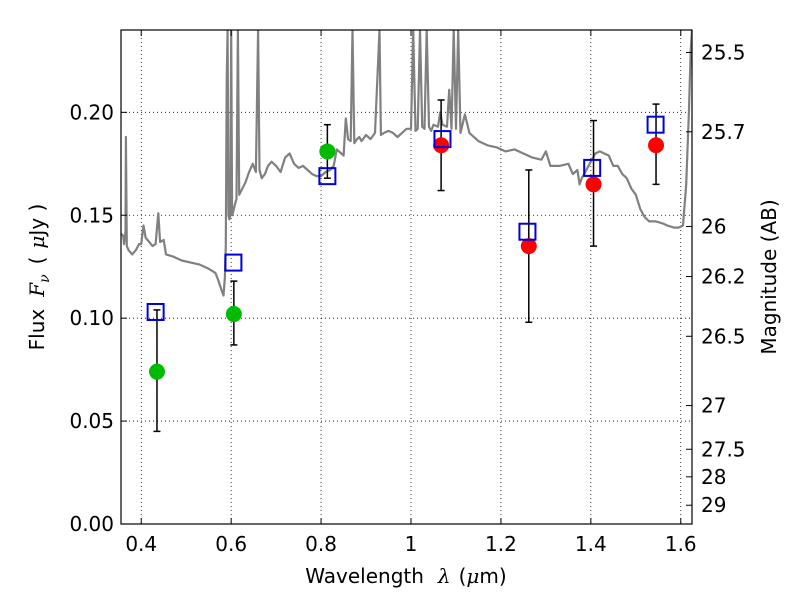  Describe the element at coordinates (723, 277) in the screenshot. I see `magnitude-tick-label: 26.2` at that location.